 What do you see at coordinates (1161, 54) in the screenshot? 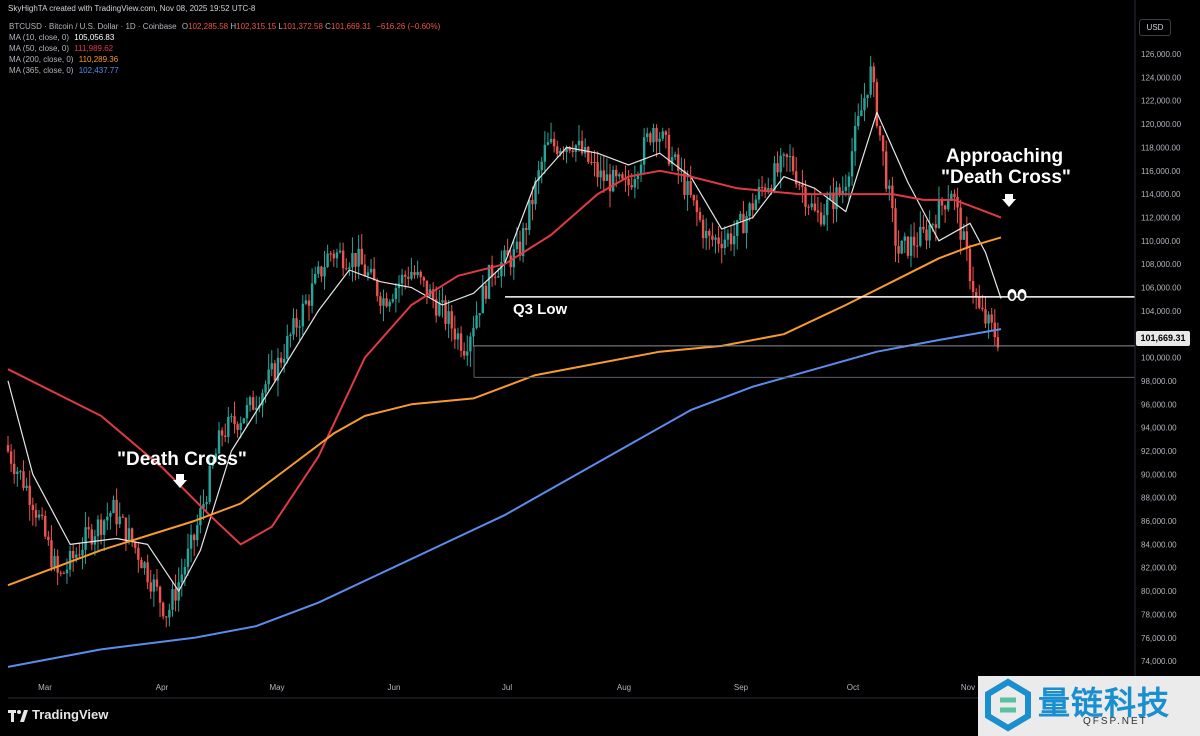
I see `price-tick-label: 126,000.00` at bounding box center [1161, 54].